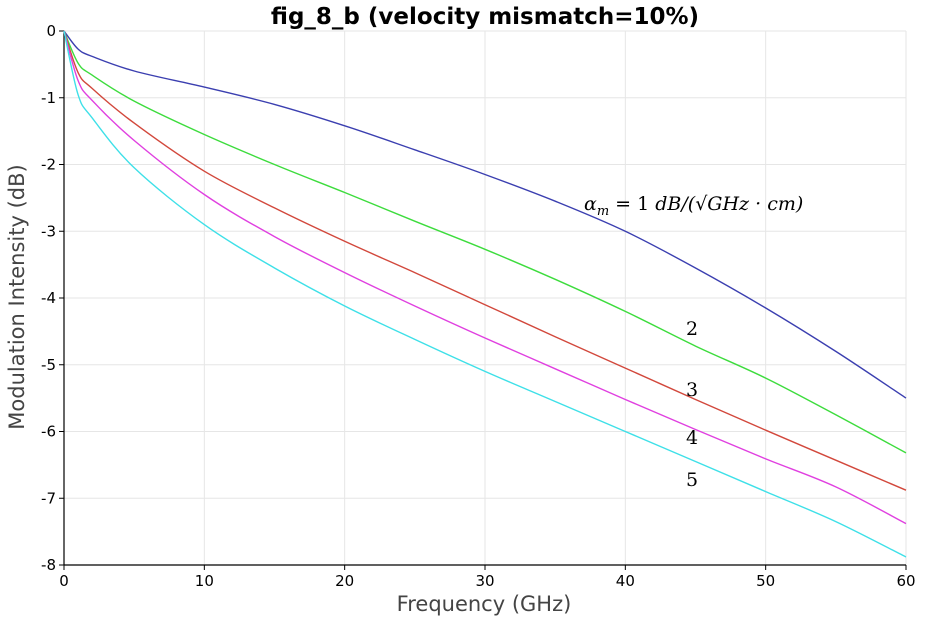 The image size is (938, 625). I want to click on y-tick-label: -5, so click(48, 365).